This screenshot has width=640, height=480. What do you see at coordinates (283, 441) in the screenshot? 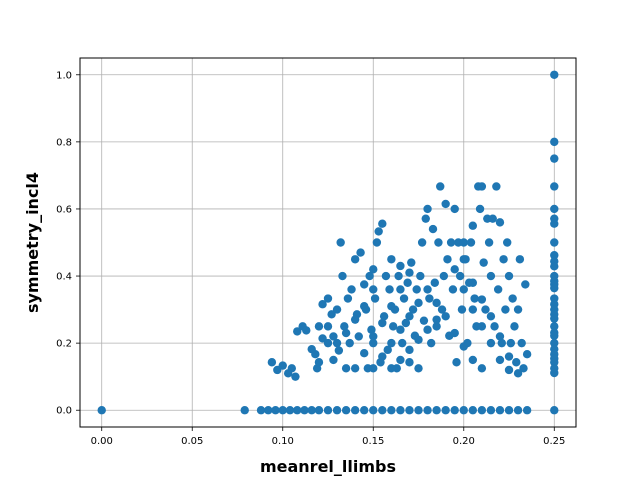
I see `x-tick-label: 0.10` at bounding box center [283, 441].